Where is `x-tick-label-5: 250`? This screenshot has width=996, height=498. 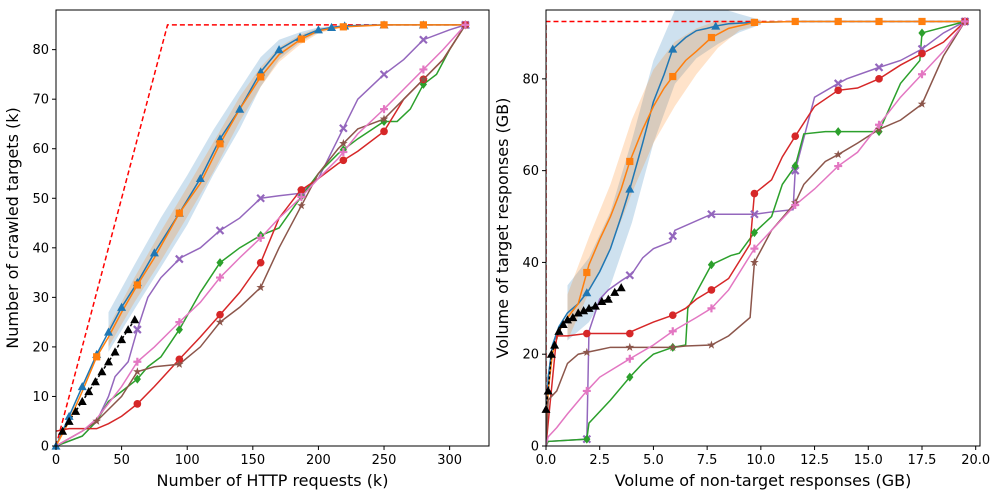 x-tick-label-5: 250 is located at coordinates (384, 460).